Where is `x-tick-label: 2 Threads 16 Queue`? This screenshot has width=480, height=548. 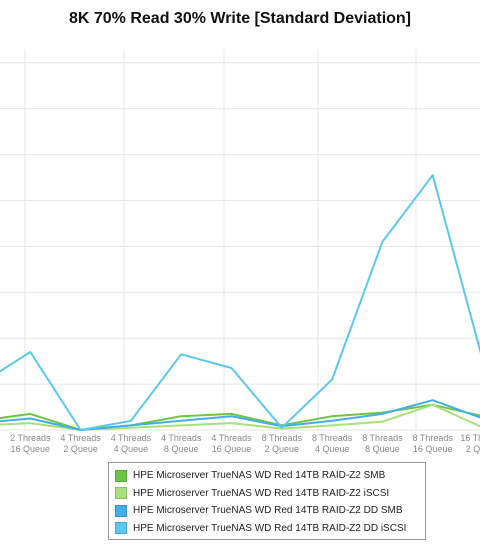
x-tick-label: 2 Threads 16 Queue is located at coordinates (30, 443).